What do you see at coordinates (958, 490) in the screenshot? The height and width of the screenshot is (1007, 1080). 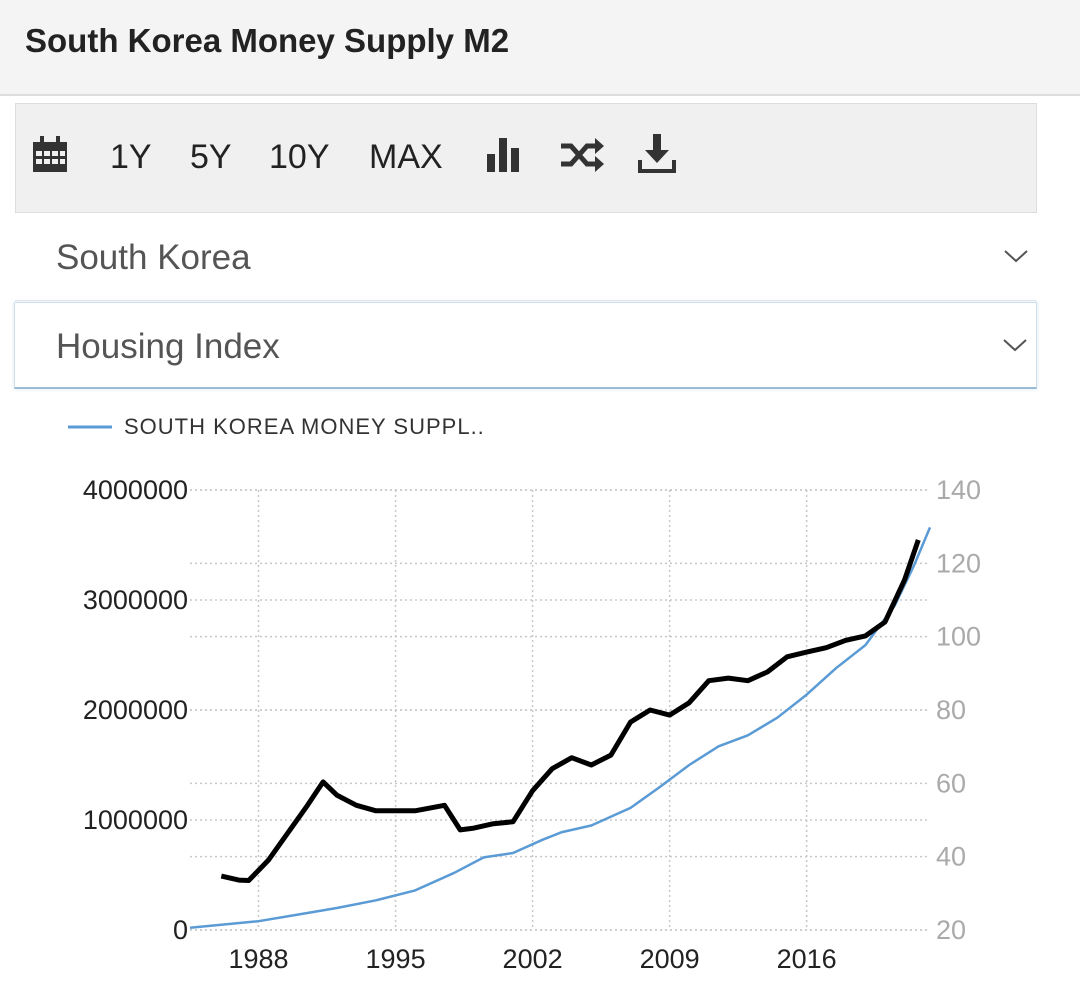 I see `y2-tick-label: 140` at bounding box center [958, 490].